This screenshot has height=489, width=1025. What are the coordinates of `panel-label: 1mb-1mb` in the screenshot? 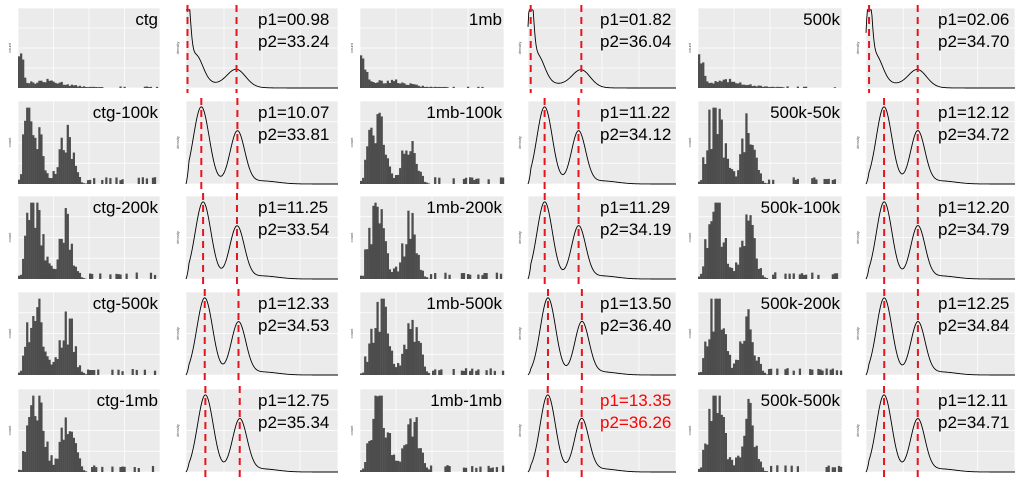 It's located at (466, 400).